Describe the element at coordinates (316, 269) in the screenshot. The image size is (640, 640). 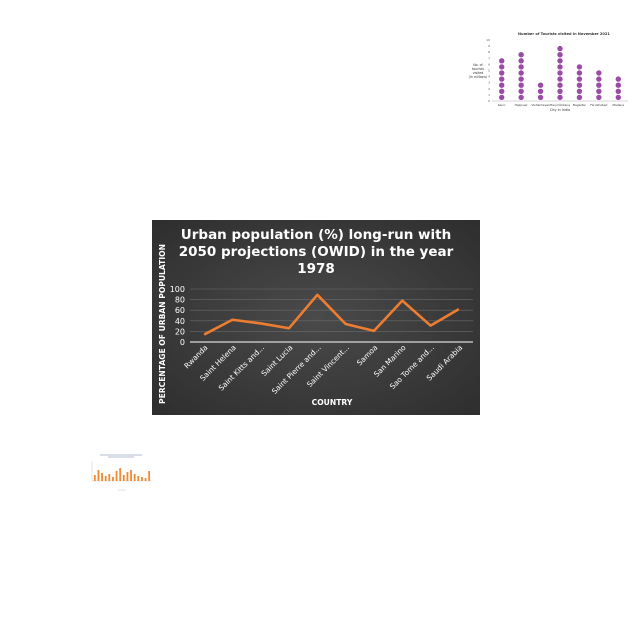
I see `chart-title-line-3: 1978` at that location.